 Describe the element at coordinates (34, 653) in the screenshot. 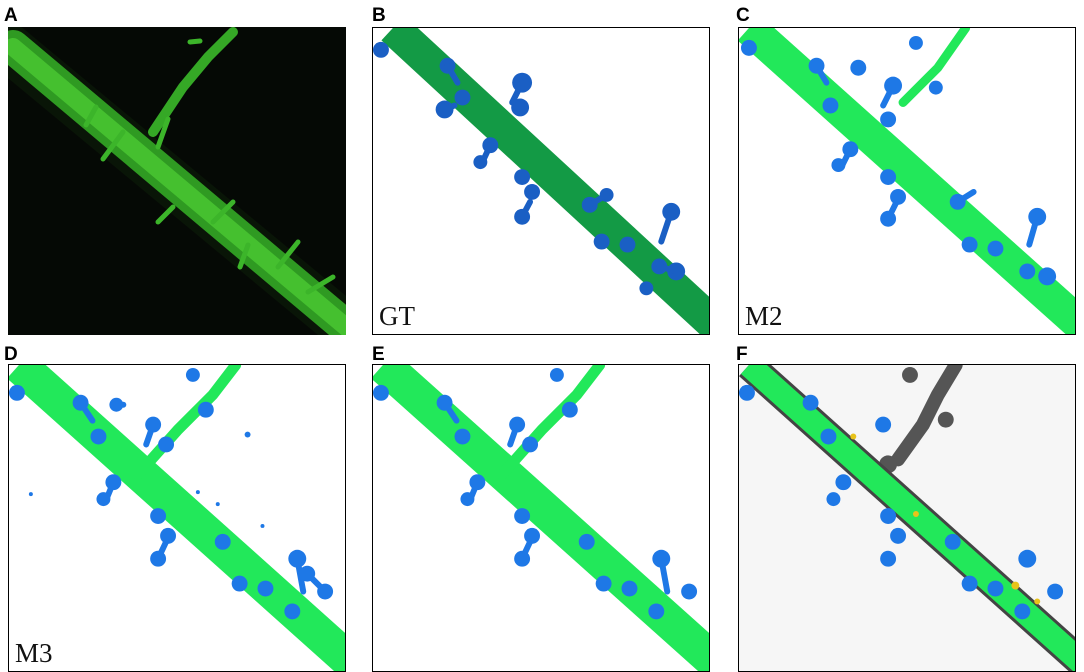

I see `panel-d-label: M3` at that location.